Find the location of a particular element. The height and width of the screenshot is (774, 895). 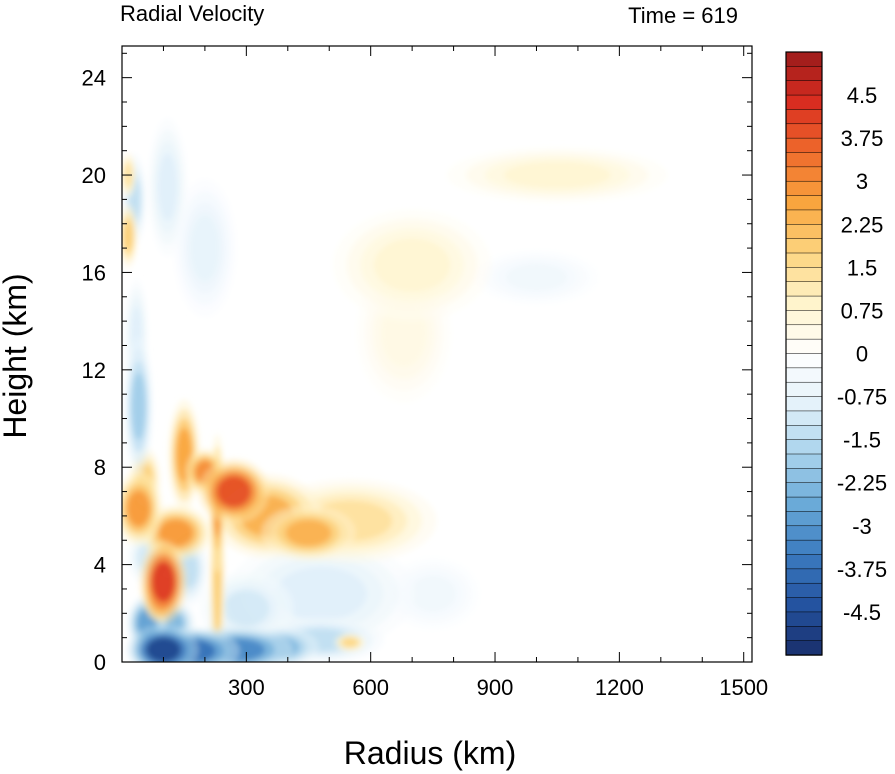

chart-title: Radial Velocity is located at coordinates (192, 13).